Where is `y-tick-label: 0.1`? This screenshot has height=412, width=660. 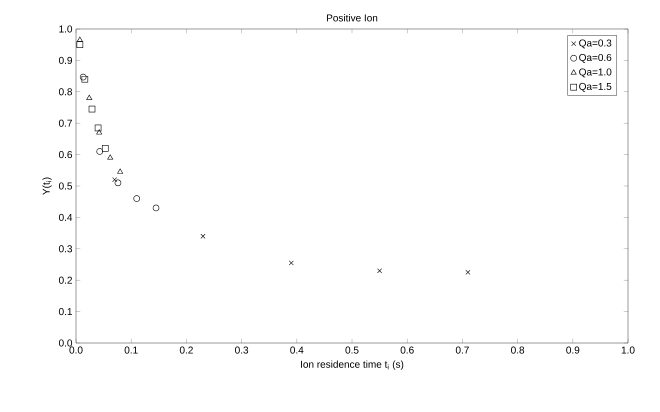
y-tick-label: 0.1 is located at coordinates (65, 312).